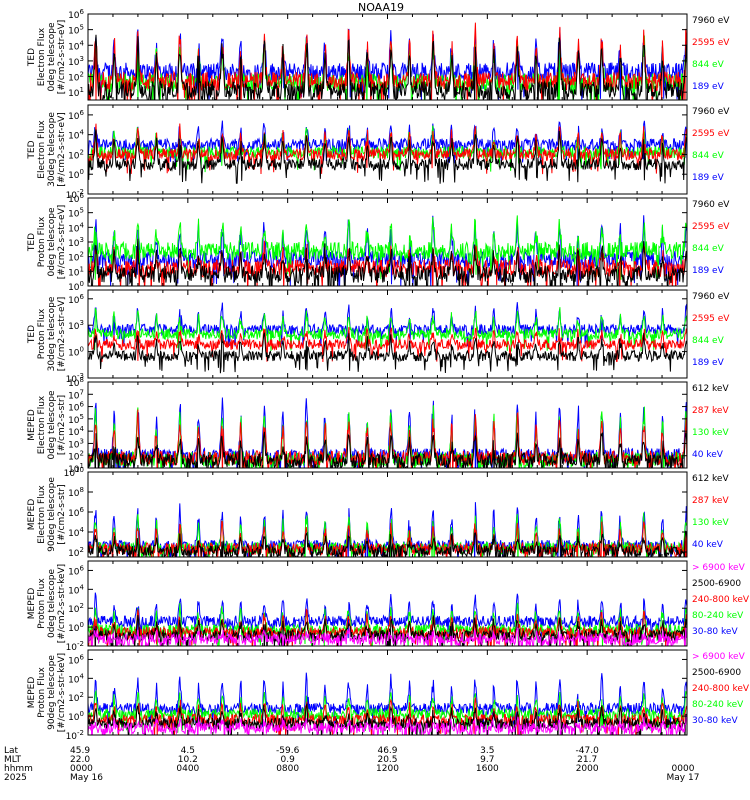  I want to click on panel-4-traces, so click(387, 338).